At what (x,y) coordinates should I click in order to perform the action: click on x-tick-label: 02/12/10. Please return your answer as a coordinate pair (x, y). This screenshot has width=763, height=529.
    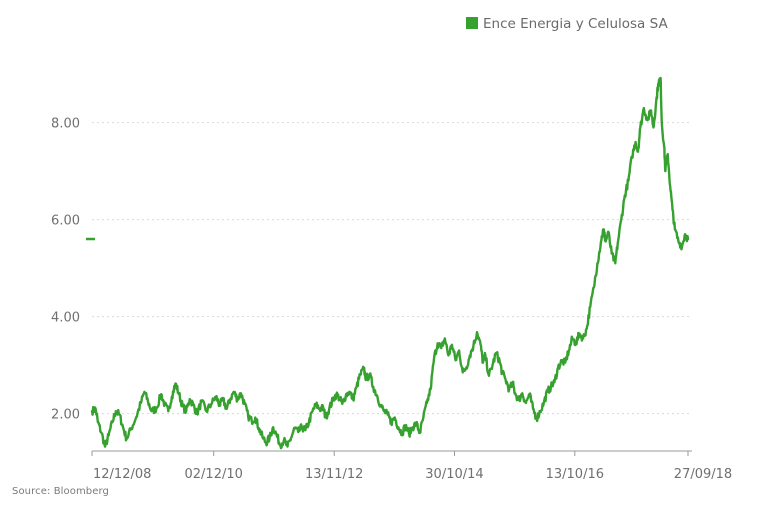
    Looking at the image, I should click on (214, 474).